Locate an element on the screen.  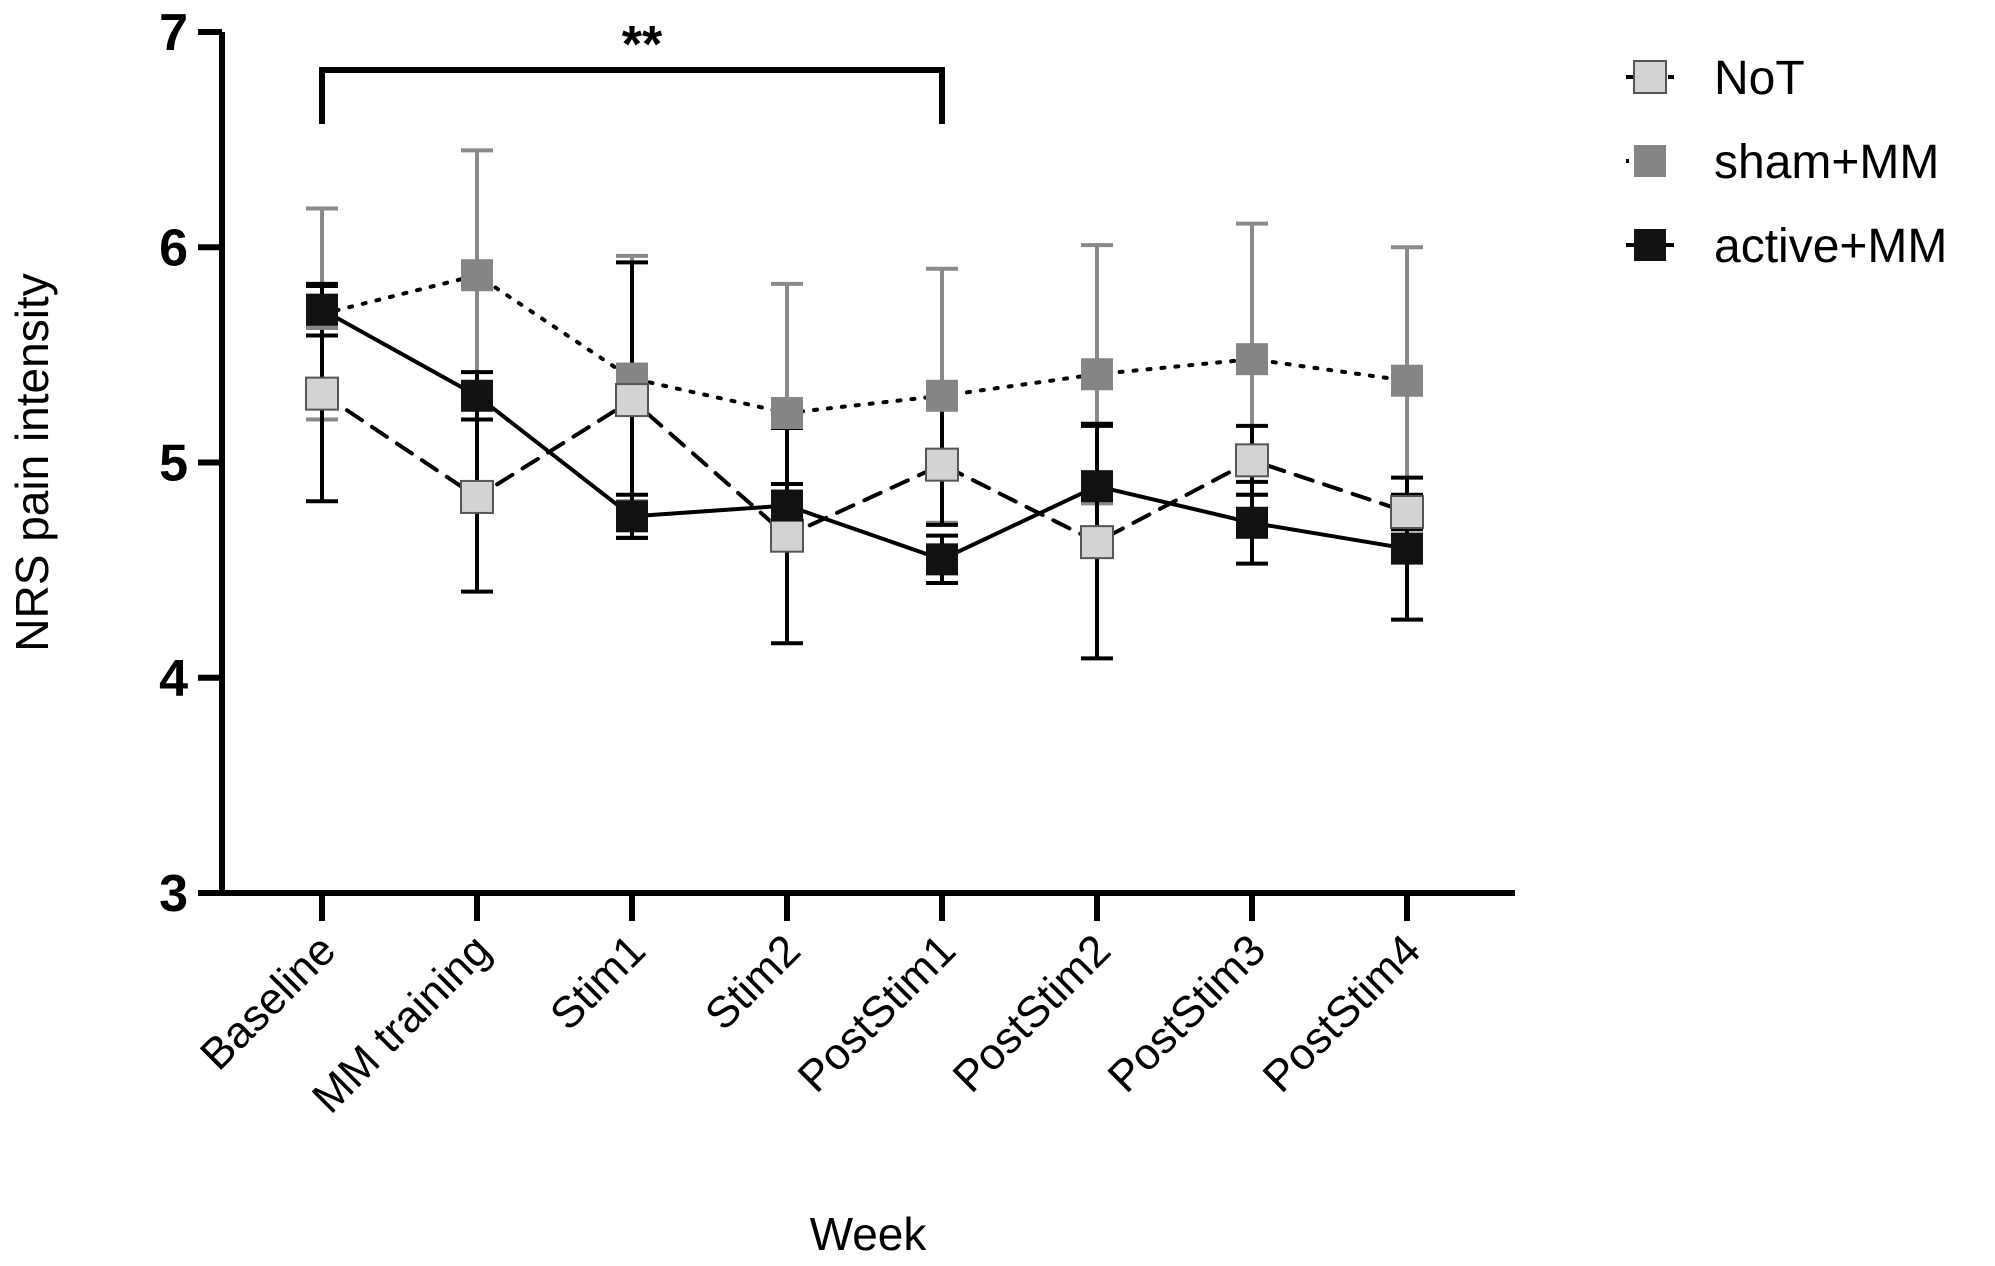
series-line-active-mm is located at coordinates (864, 434).